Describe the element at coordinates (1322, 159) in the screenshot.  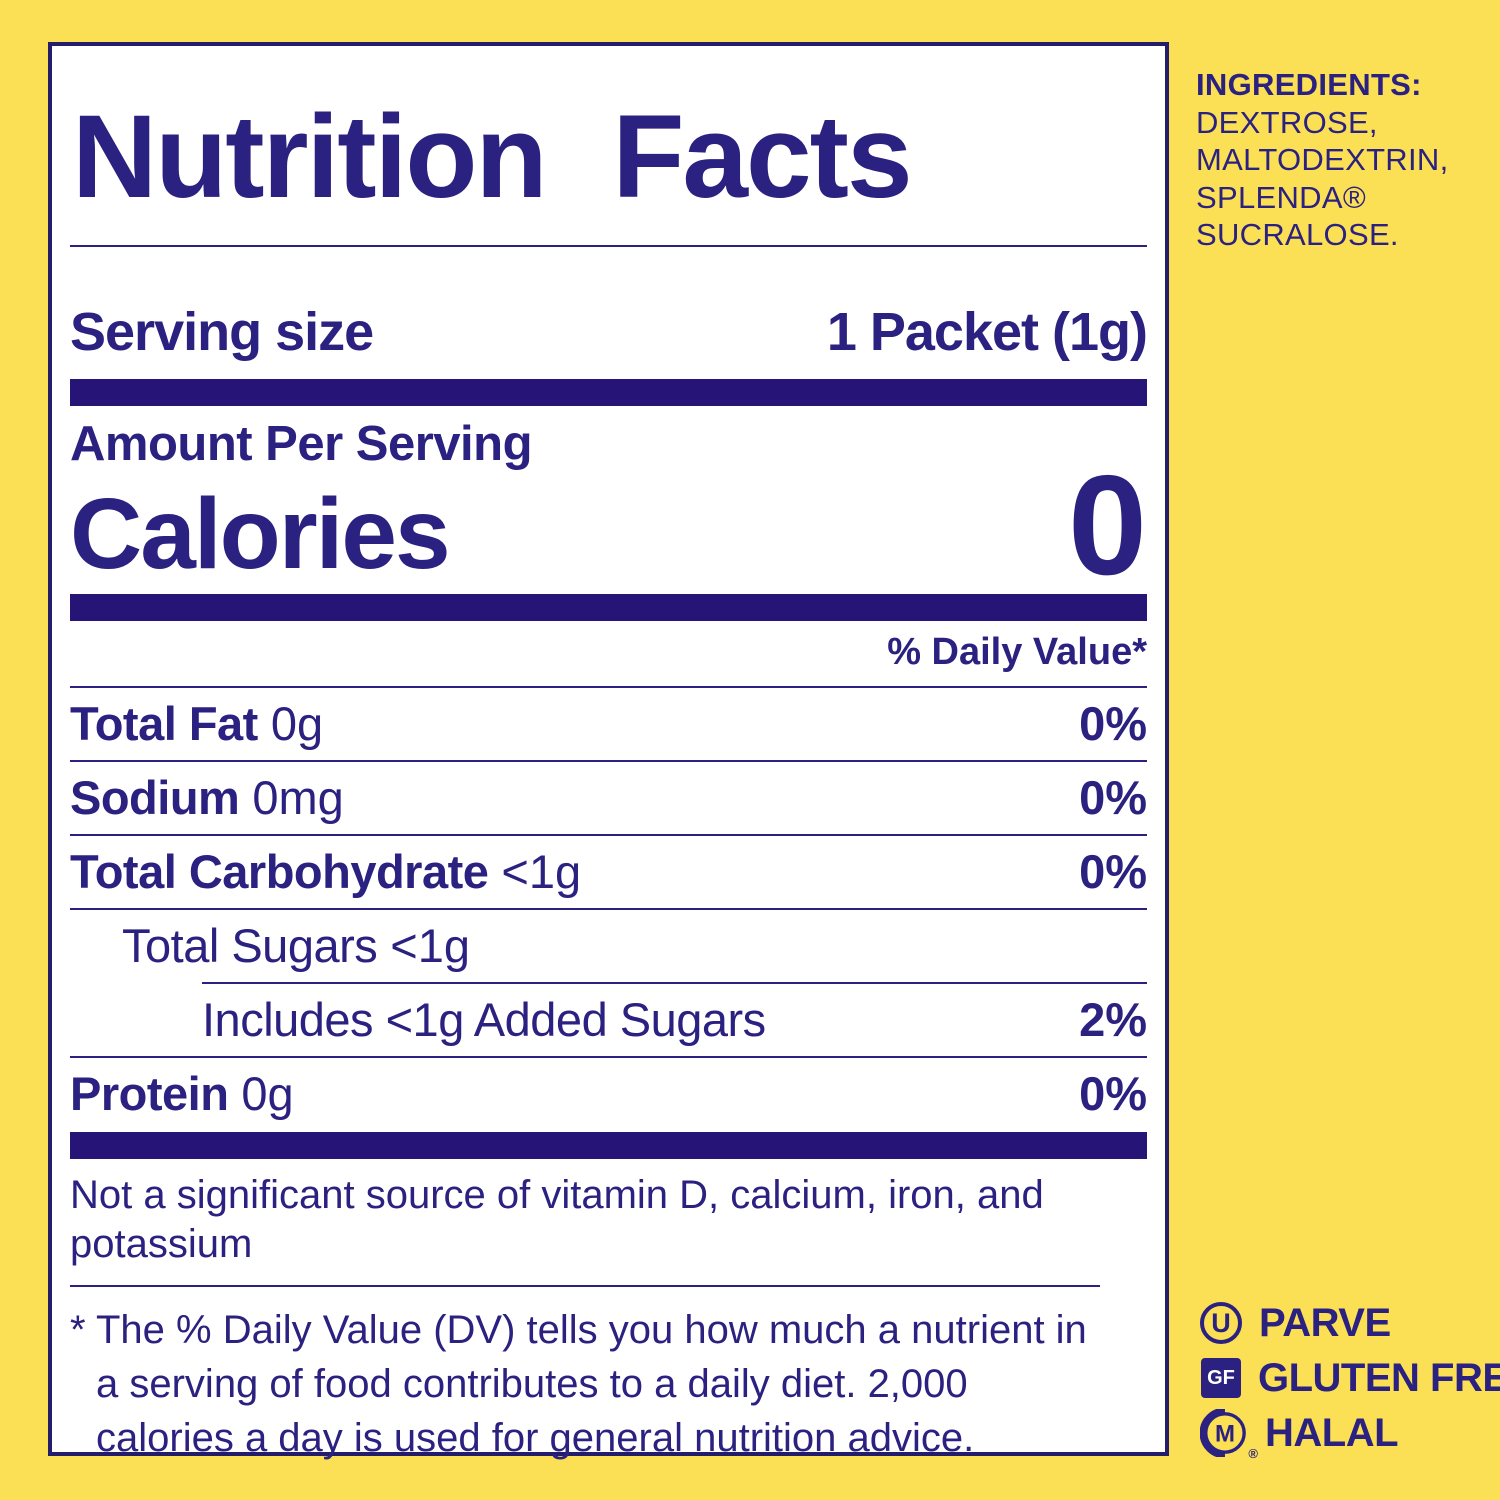
I see `ingredient-item: MALTODEXTRIN,` at that location.